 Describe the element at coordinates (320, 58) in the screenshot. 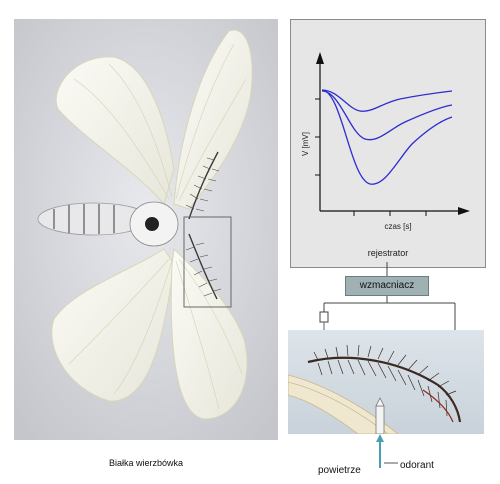

I see `y-axis-arrow-icon` at that location.